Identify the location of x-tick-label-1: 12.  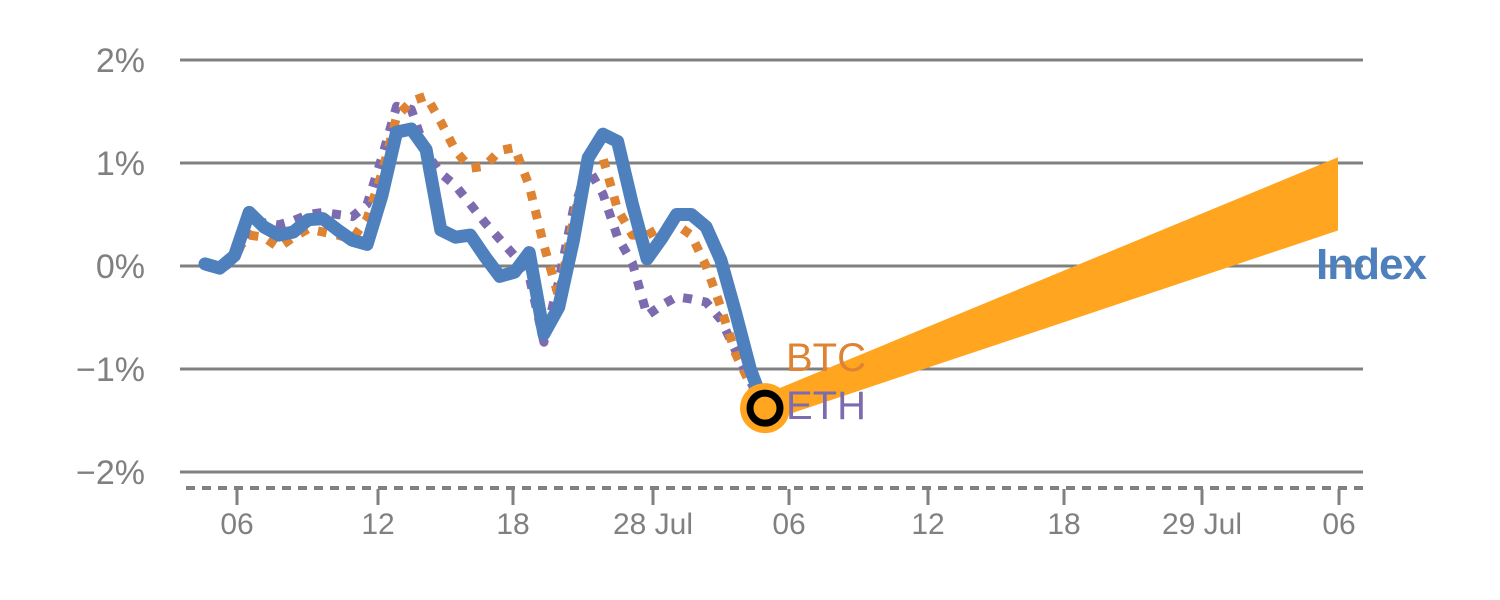
(378, 524).